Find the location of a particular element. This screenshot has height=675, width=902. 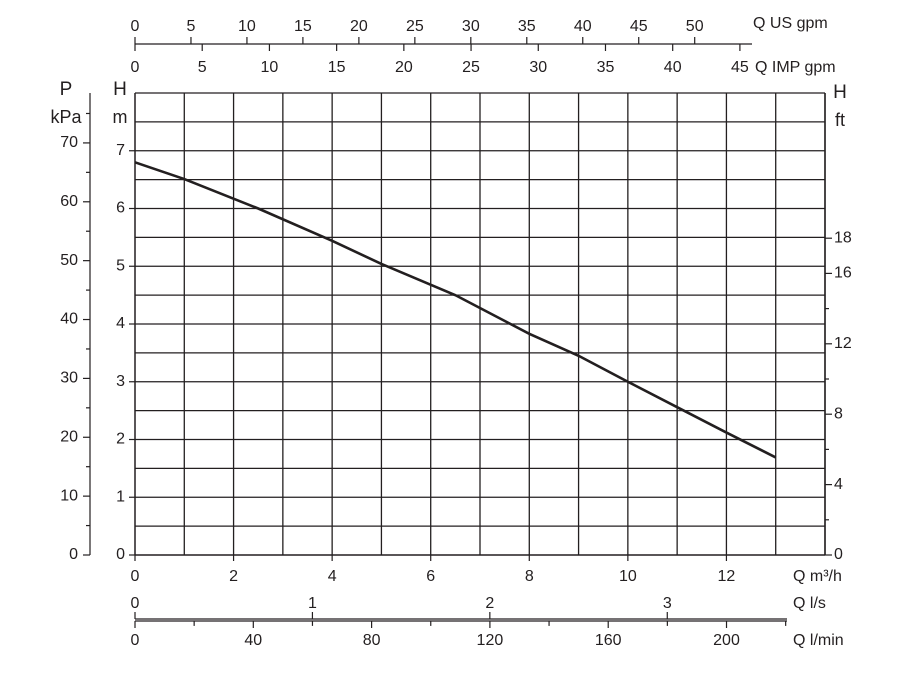

right-tick-label: 0 is located at coordinates (838, 554).